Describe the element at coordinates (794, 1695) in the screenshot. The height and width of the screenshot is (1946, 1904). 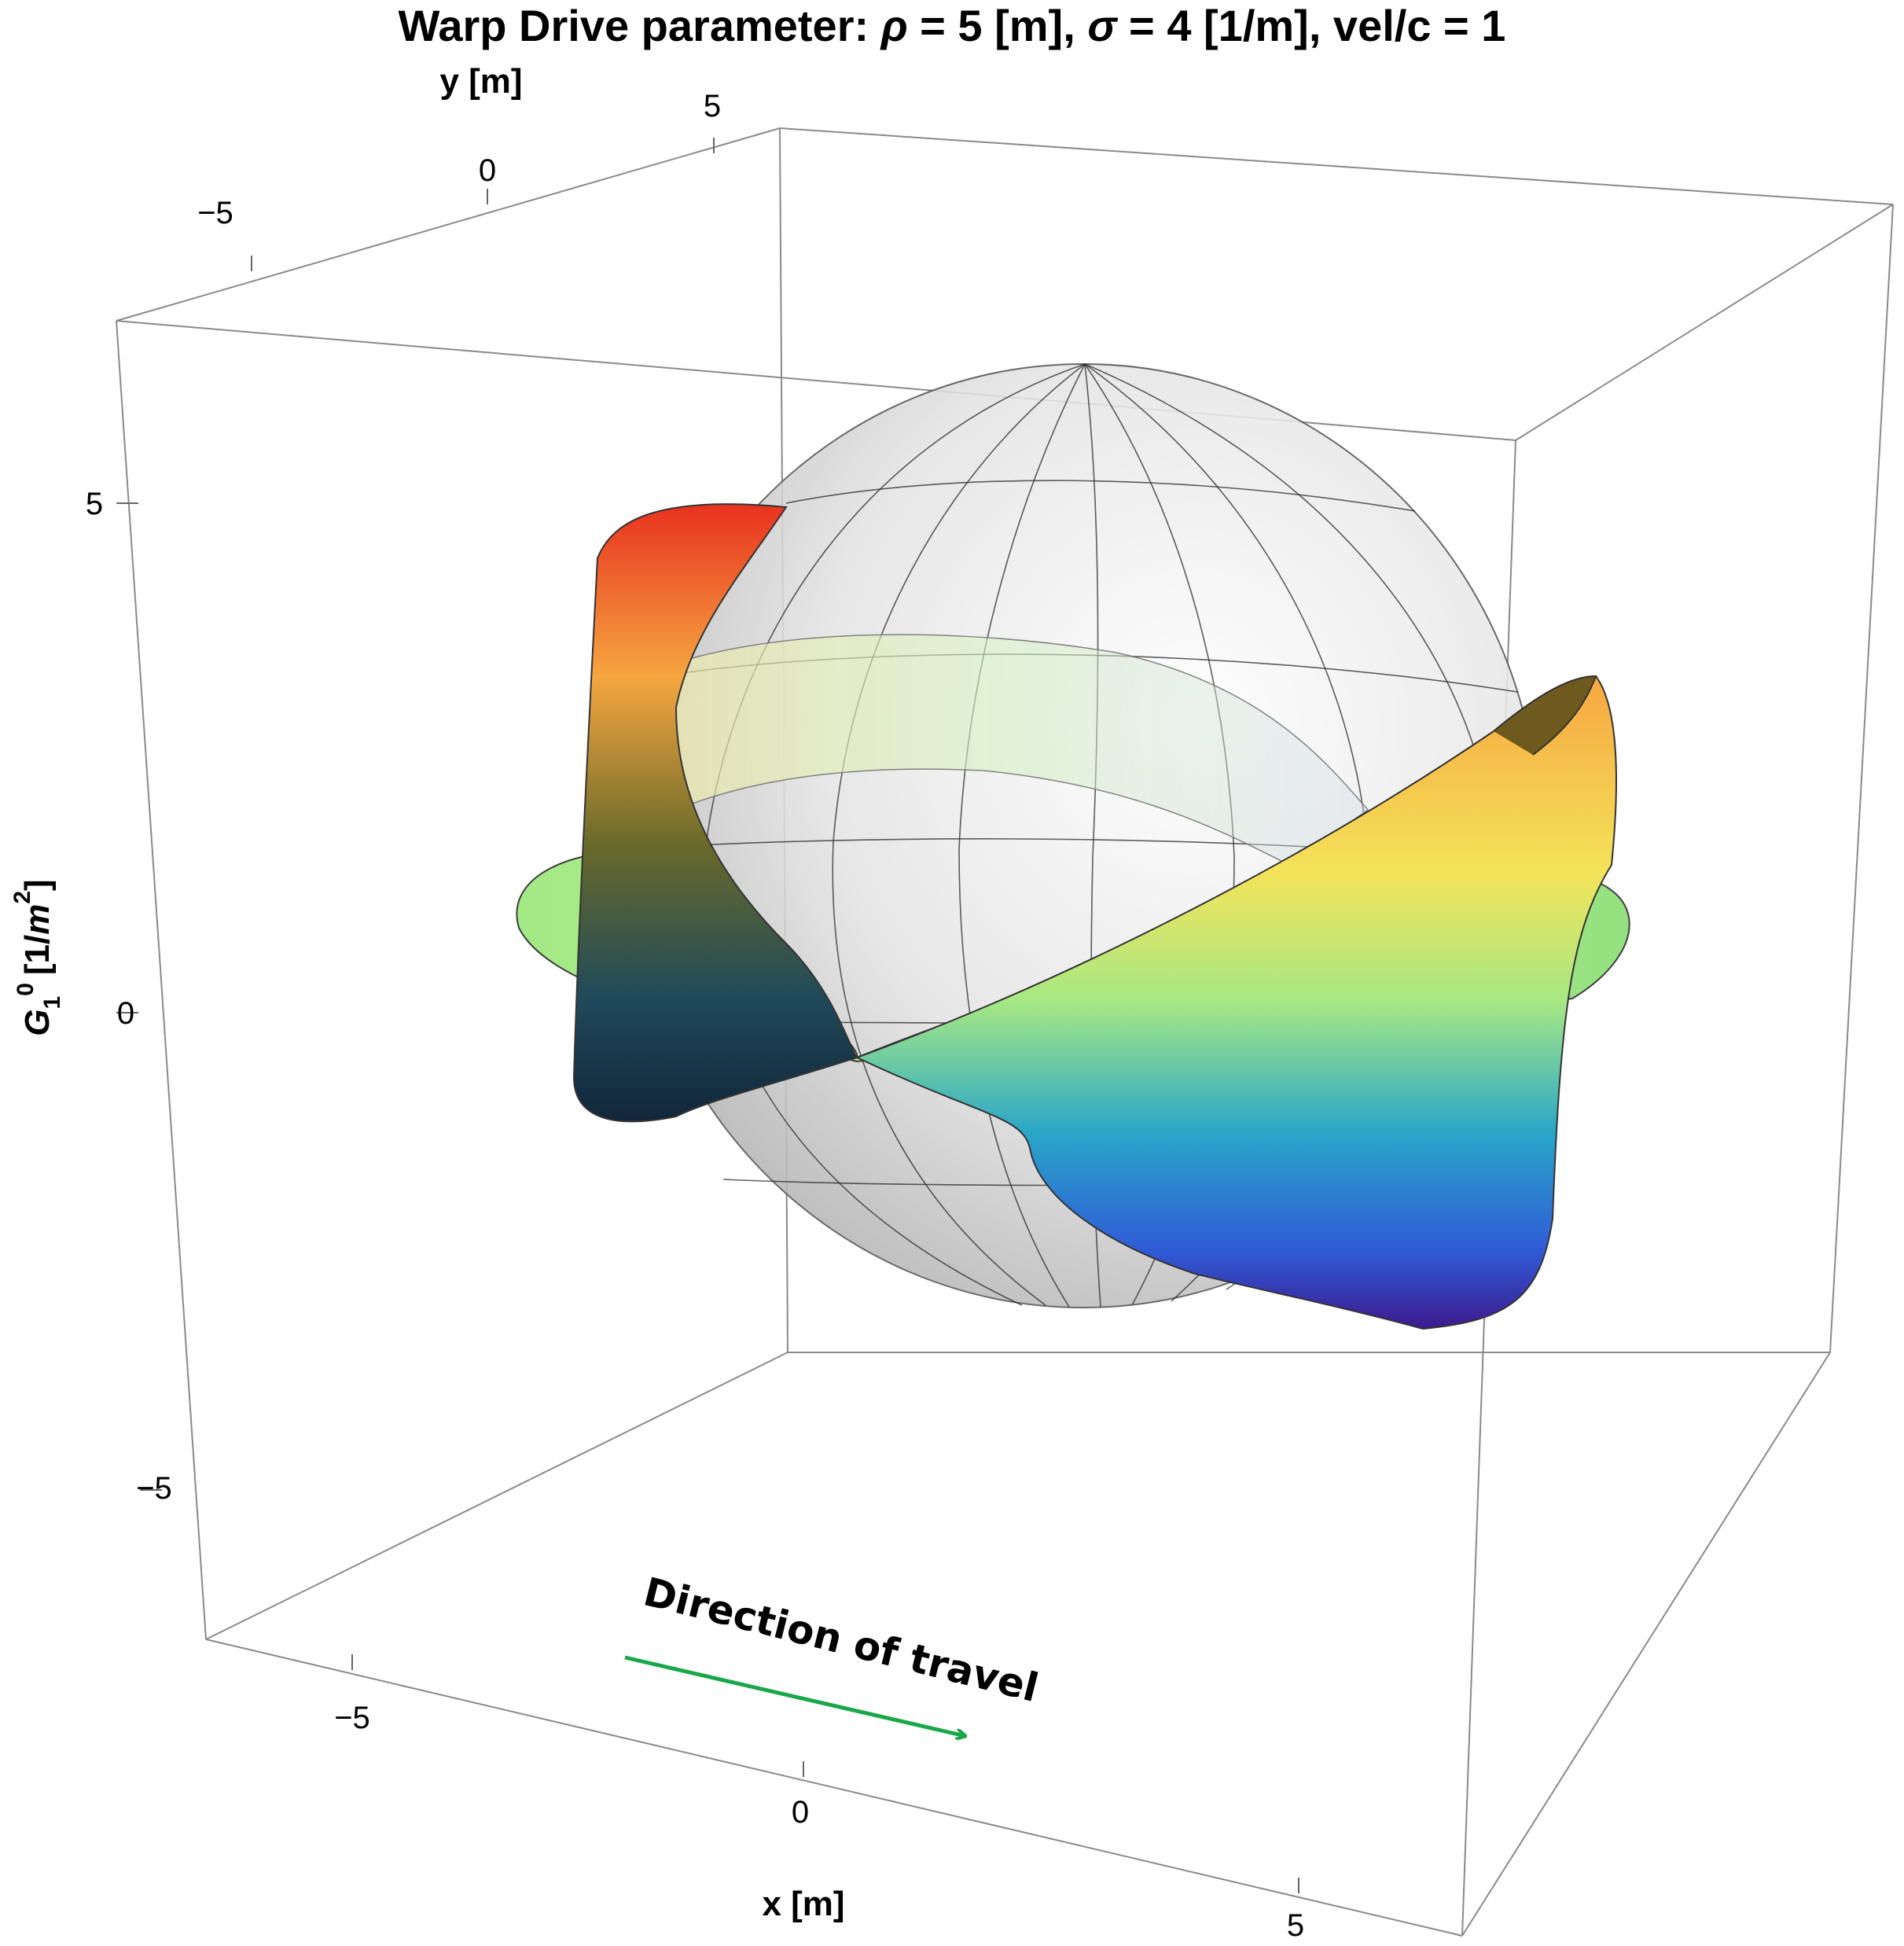
I see `direction-arrow` at that location.